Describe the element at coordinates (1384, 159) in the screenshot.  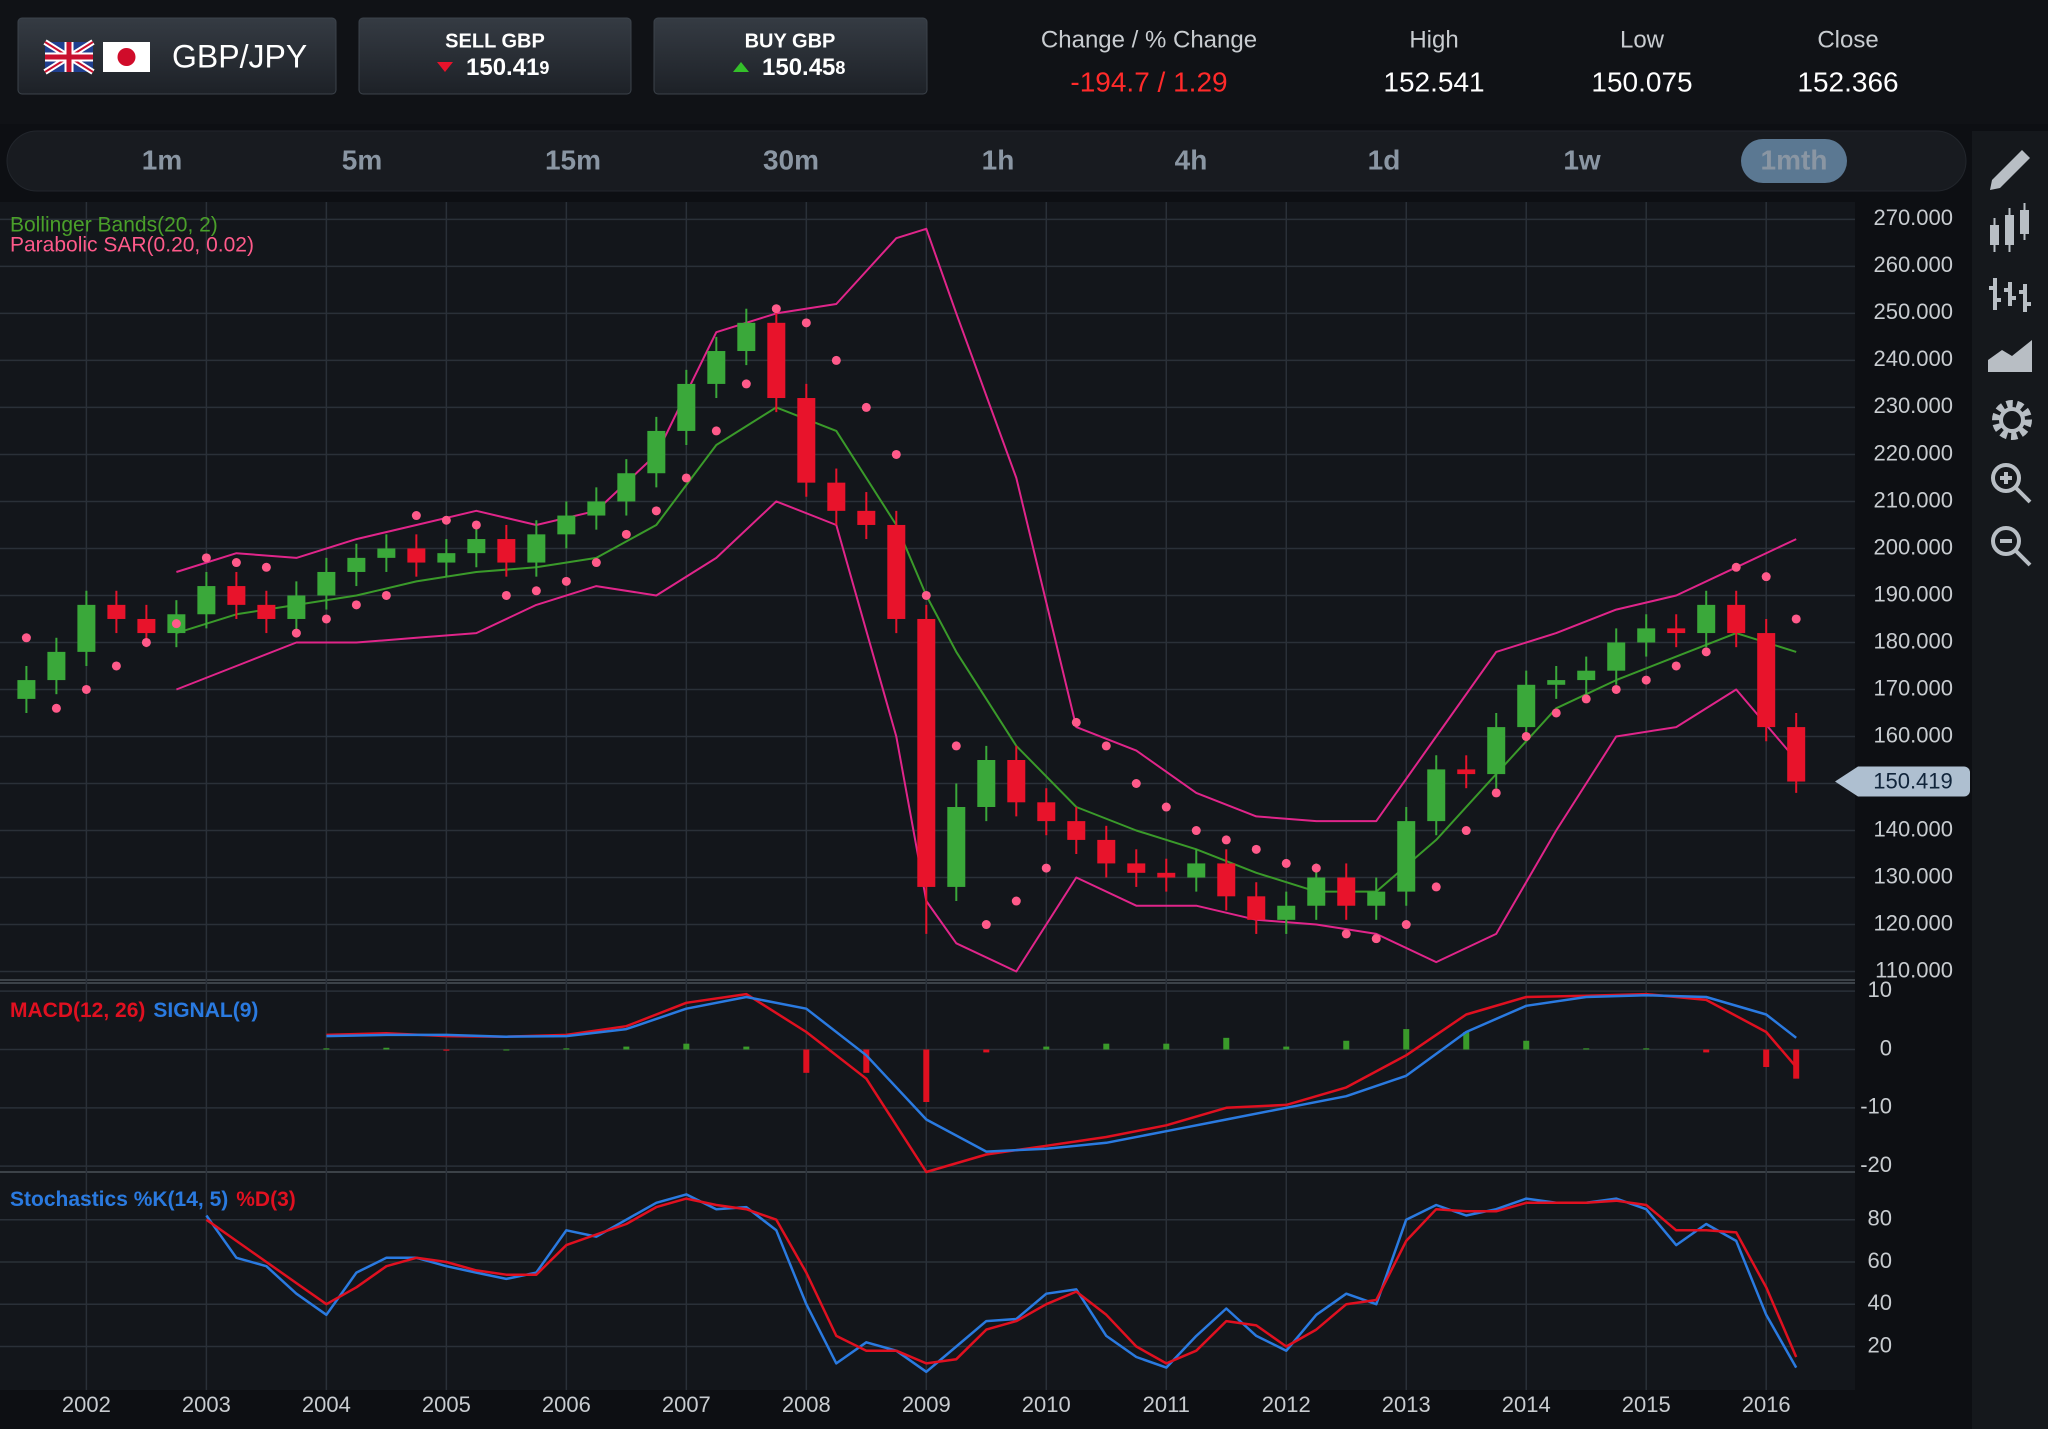
I see `timeframe-button: 1d` at that location.